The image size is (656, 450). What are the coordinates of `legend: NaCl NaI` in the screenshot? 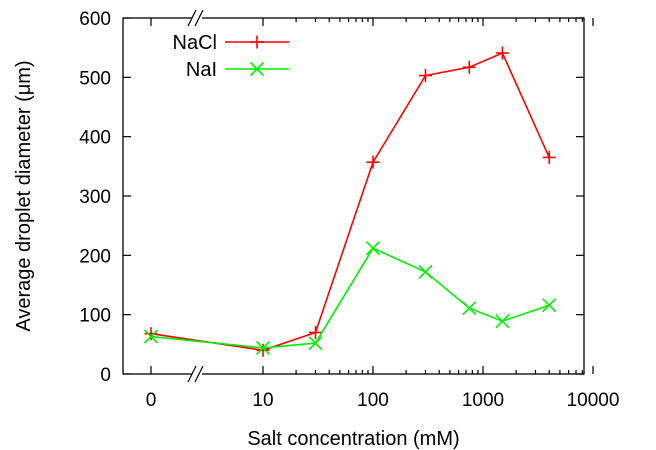 It's located at (231, 56).